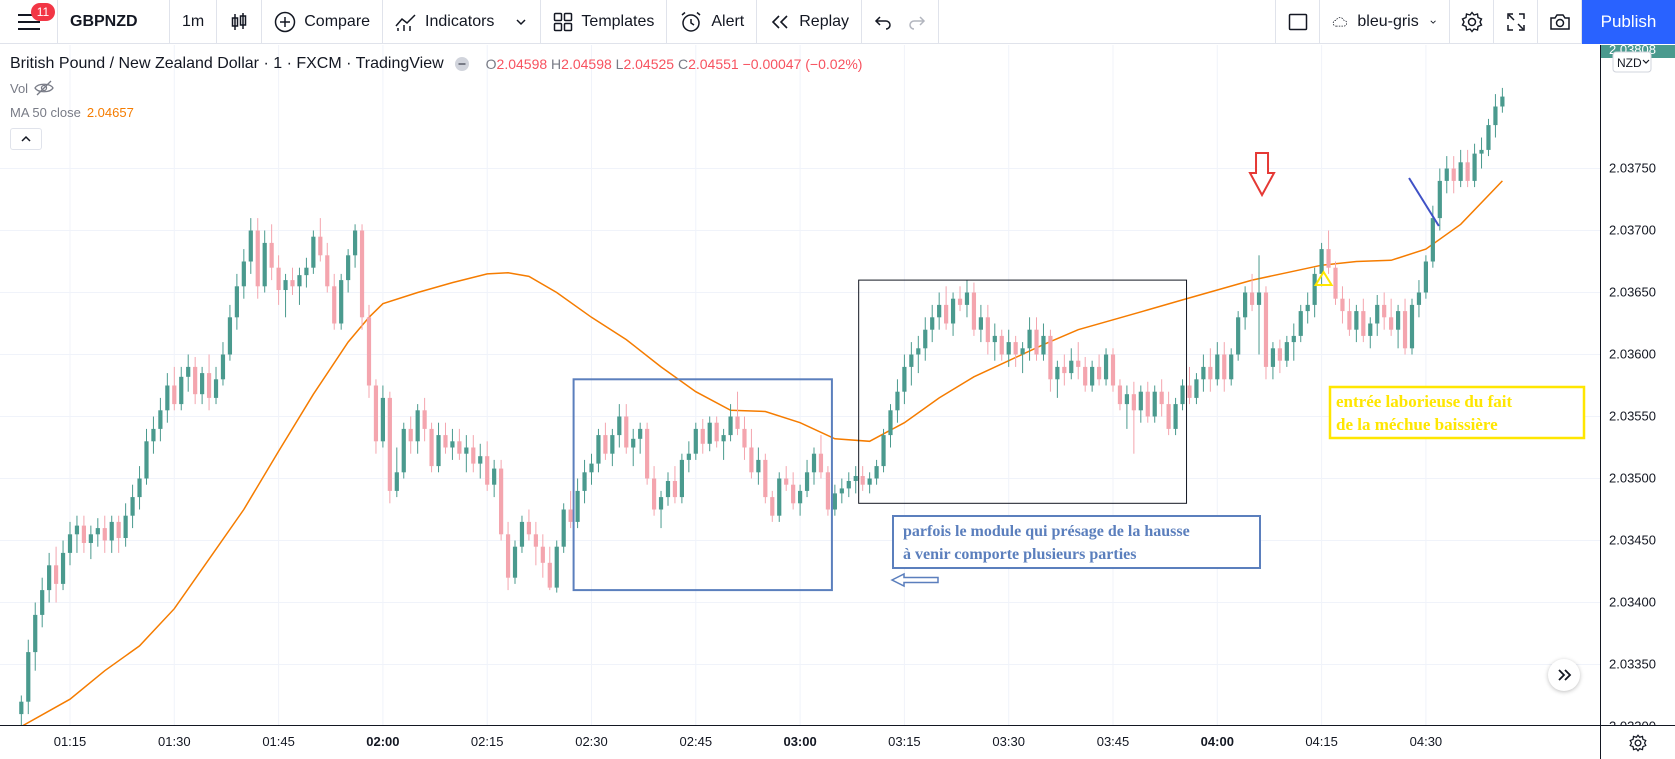  I want to click on currency-label: NZD, so click(1629, 63).